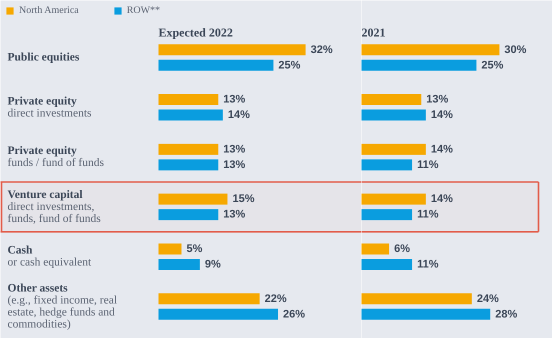 This screenshot has height=338, width=552. Describe the element at coordinates (488, 298) in the screenshot. I see `data-label: 24%` at that location.